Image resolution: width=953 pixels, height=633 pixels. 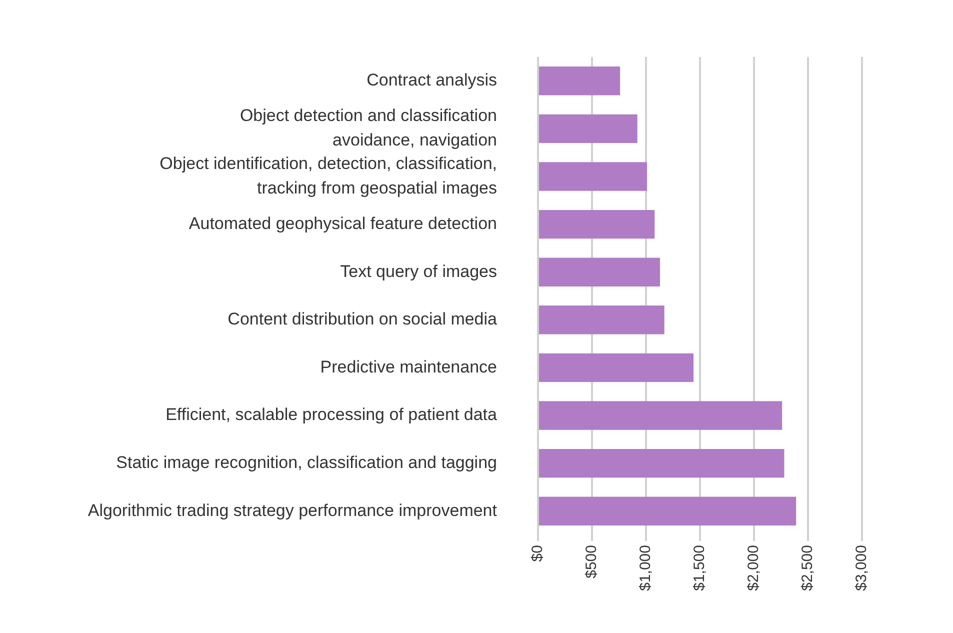 What do you see at coordinates (807, 568) in the screenshot?
I see `x-tick-label: $2,500` at bounding box center [807, 568].